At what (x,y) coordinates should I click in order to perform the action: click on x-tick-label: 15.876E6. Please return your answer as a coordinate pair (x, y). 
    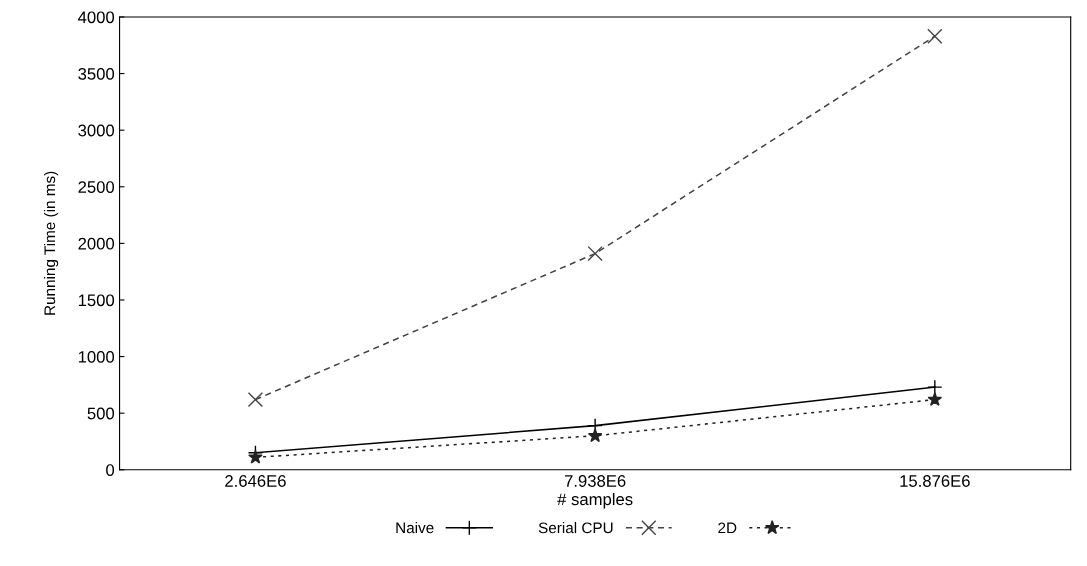
    Looking at the image, I should click on (935, 481).